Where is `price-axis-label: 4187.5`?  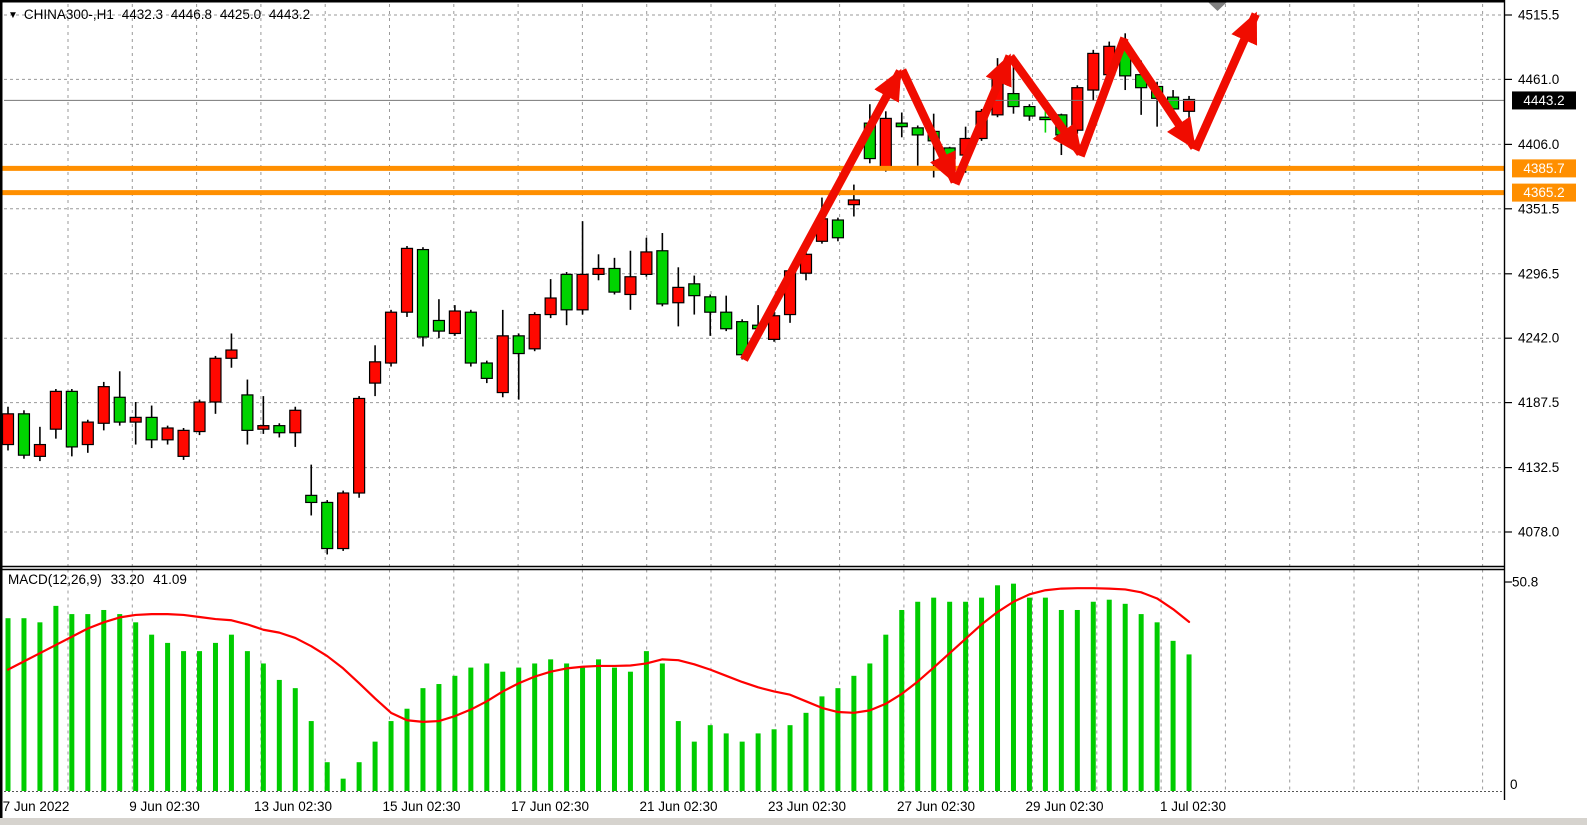
price-axis-label: 4187.5 is located at coordinates (1538, 402).